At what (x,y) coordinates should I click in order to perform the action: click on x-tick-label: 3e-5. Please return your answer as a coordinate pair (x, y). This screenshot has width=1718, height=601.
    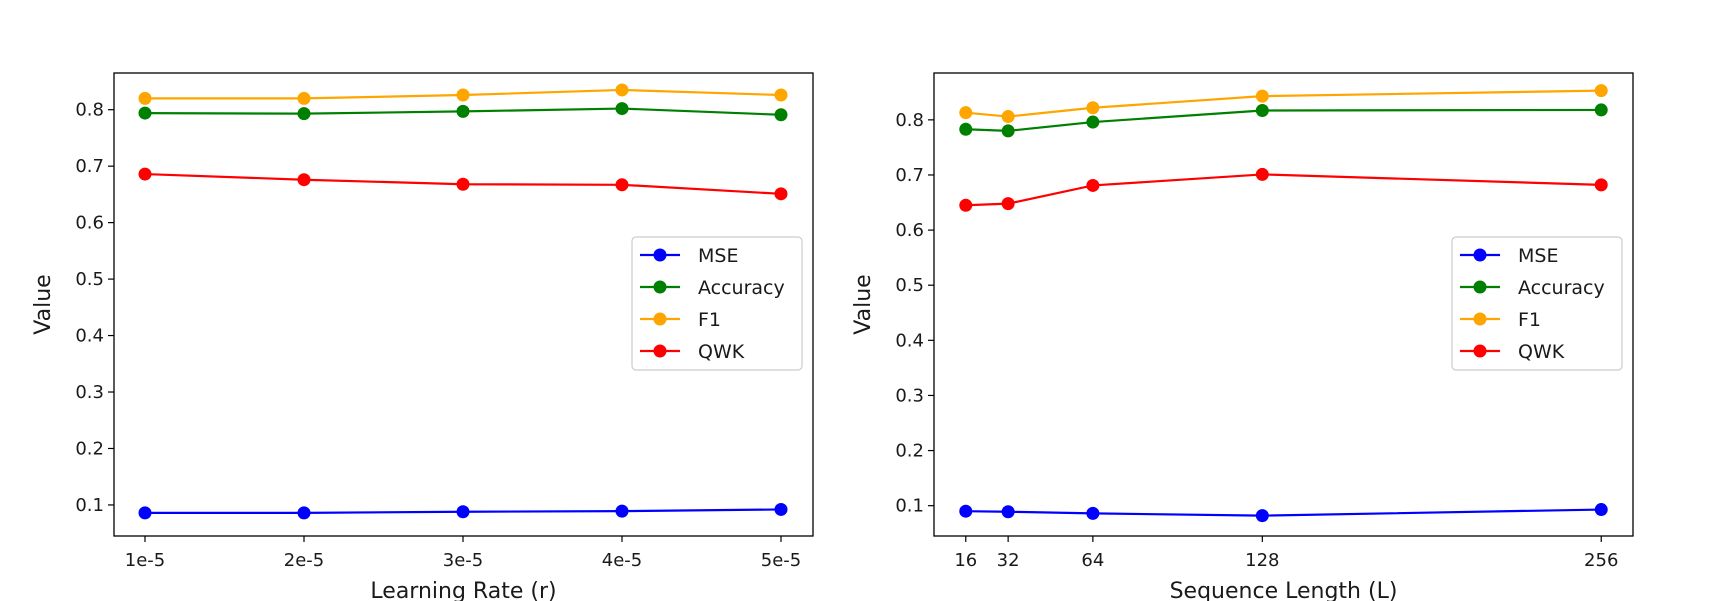
    Looking at the image, I should click on (463, 560).